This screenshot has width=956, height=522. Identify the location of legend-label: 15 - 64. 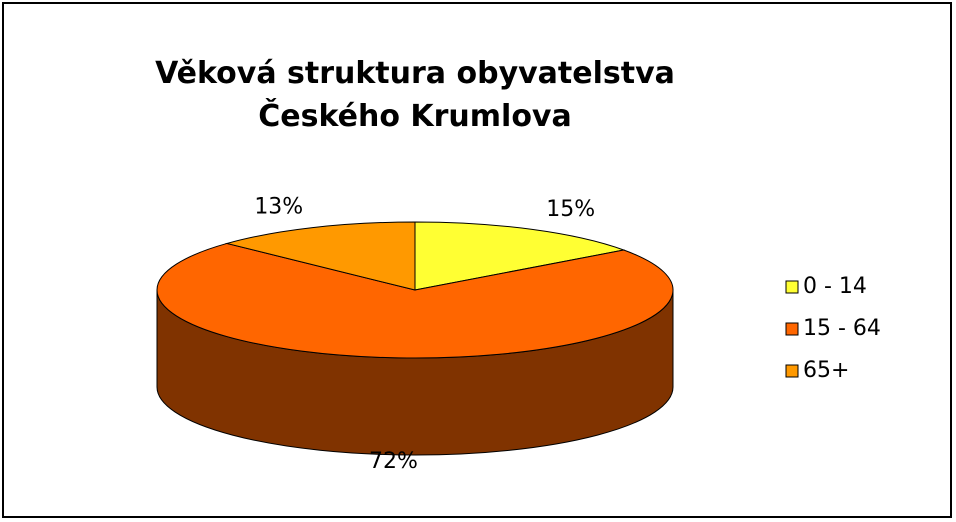
(842, 328).